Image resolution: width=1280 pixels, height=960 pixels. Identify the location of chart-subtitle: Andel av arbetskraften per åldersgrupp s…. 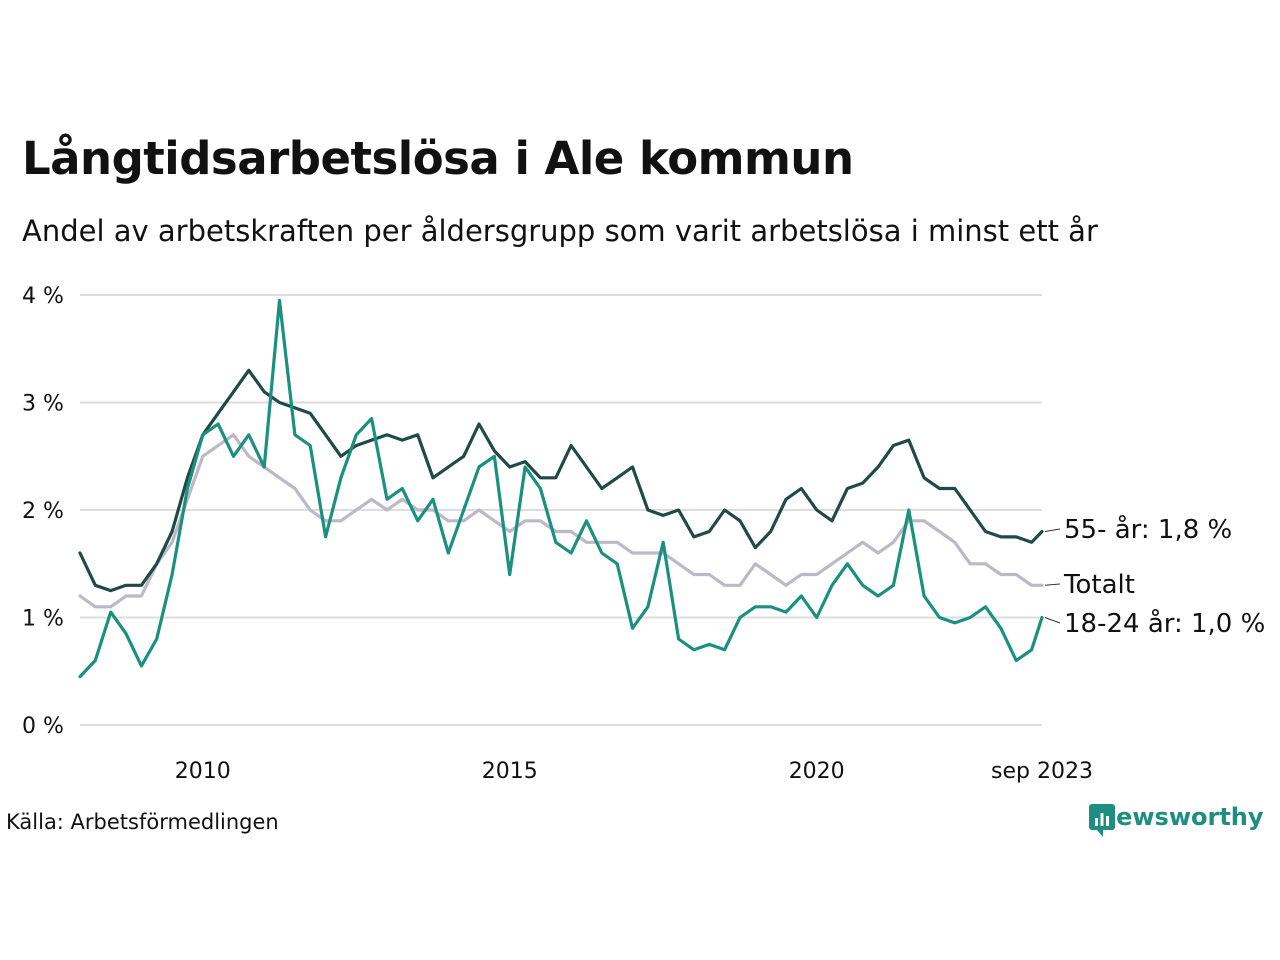
(560, 231).